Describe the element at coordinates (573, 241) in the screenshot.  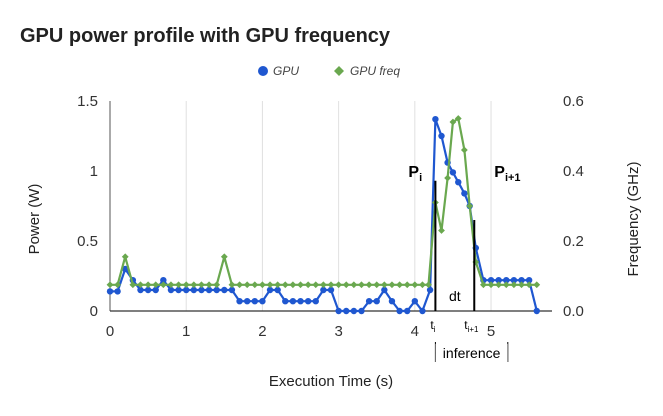
I see `y2-tick-label: 0.2` at that location.